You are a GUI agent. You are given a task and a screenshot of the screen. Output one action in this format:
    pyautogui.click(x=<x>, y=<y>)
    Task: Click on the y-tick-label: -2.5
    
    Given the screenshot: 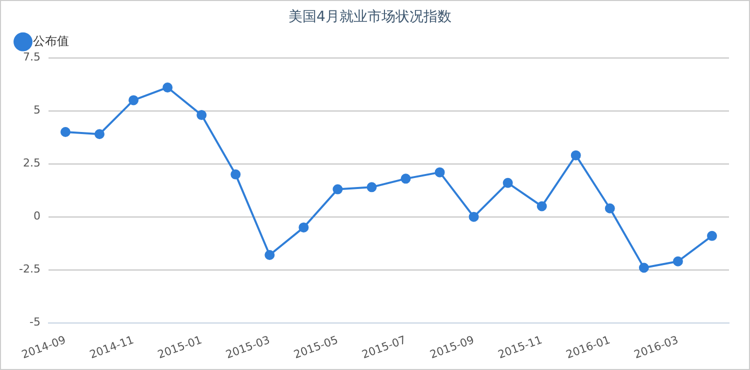 What is the action you would take?
    pyautogui.click(x=29, y=269)
    